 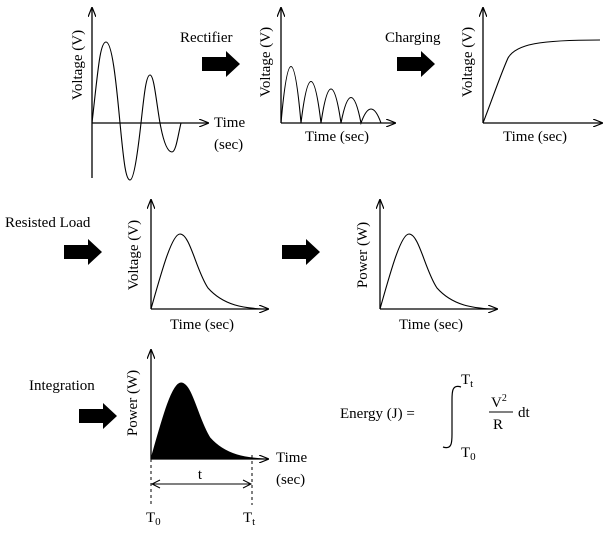 I want to click on load-voltage-graph: Voltage (V) Time (sec), so click(x=197, y=266).